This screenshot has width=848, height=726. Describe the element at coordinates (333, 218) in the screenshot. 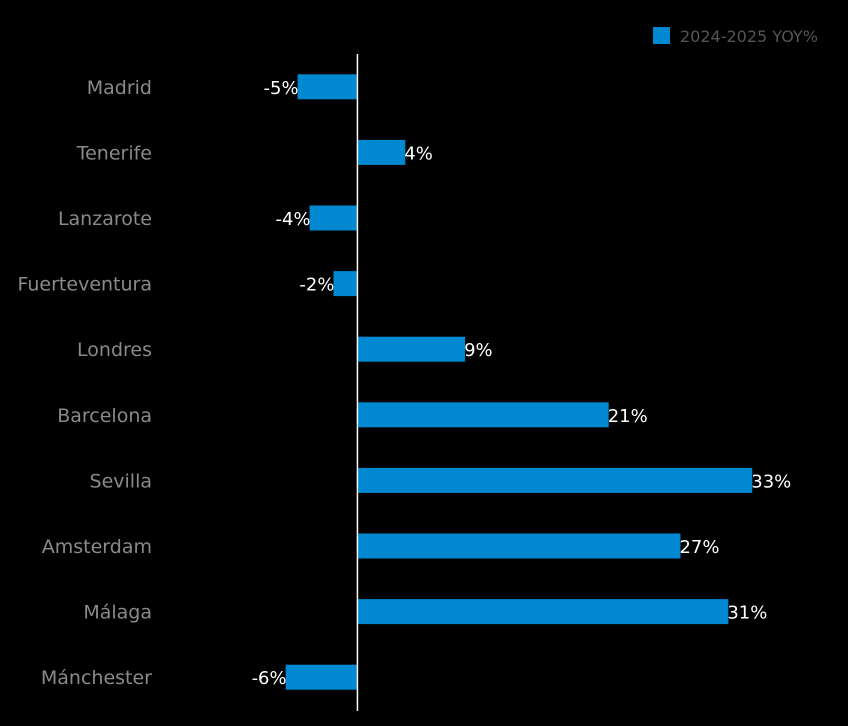

I see `bar-lanzarote` at that location.